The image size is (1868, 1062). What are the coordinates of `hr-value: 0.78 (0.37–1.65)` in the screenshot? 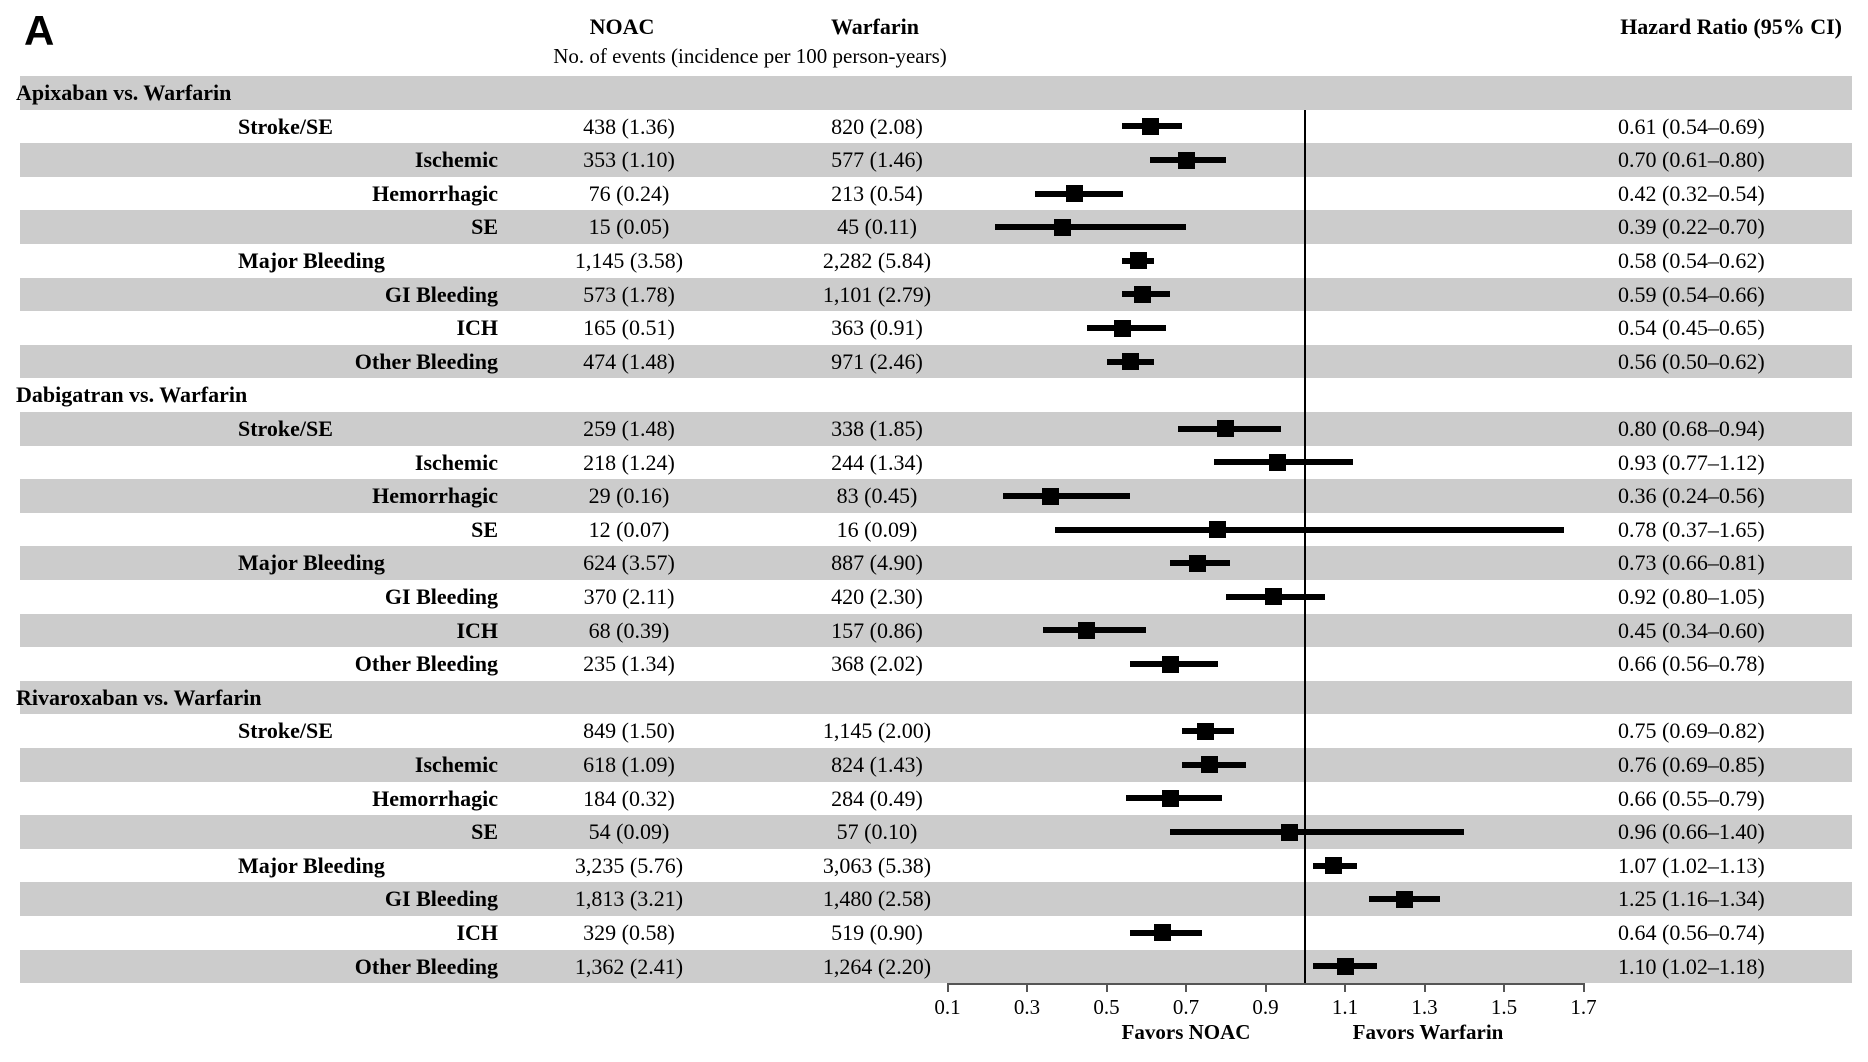 It's located at (1691, 529).